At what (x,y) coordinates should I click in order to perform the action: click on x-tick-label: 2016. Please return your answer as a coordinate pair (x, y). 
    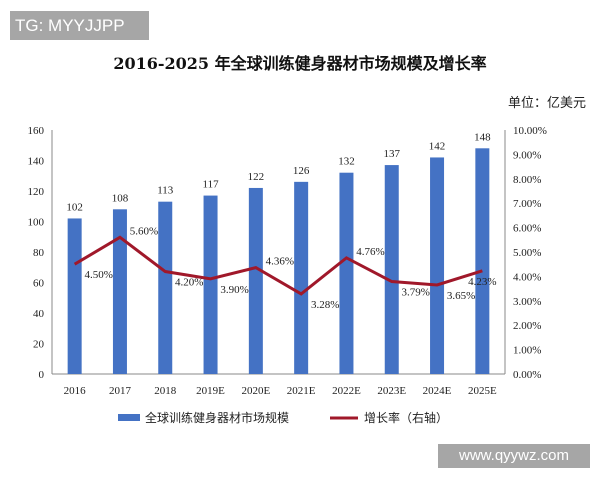
    Looking at the image, I should click on (75, 391).